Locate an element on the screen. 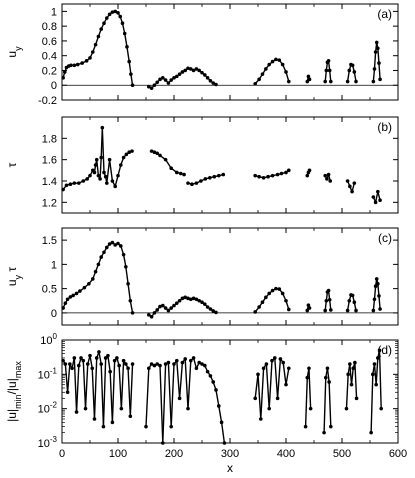 The image size is (415, 478). y-tick-label: 10-1 is located at coordinates (48, 373).